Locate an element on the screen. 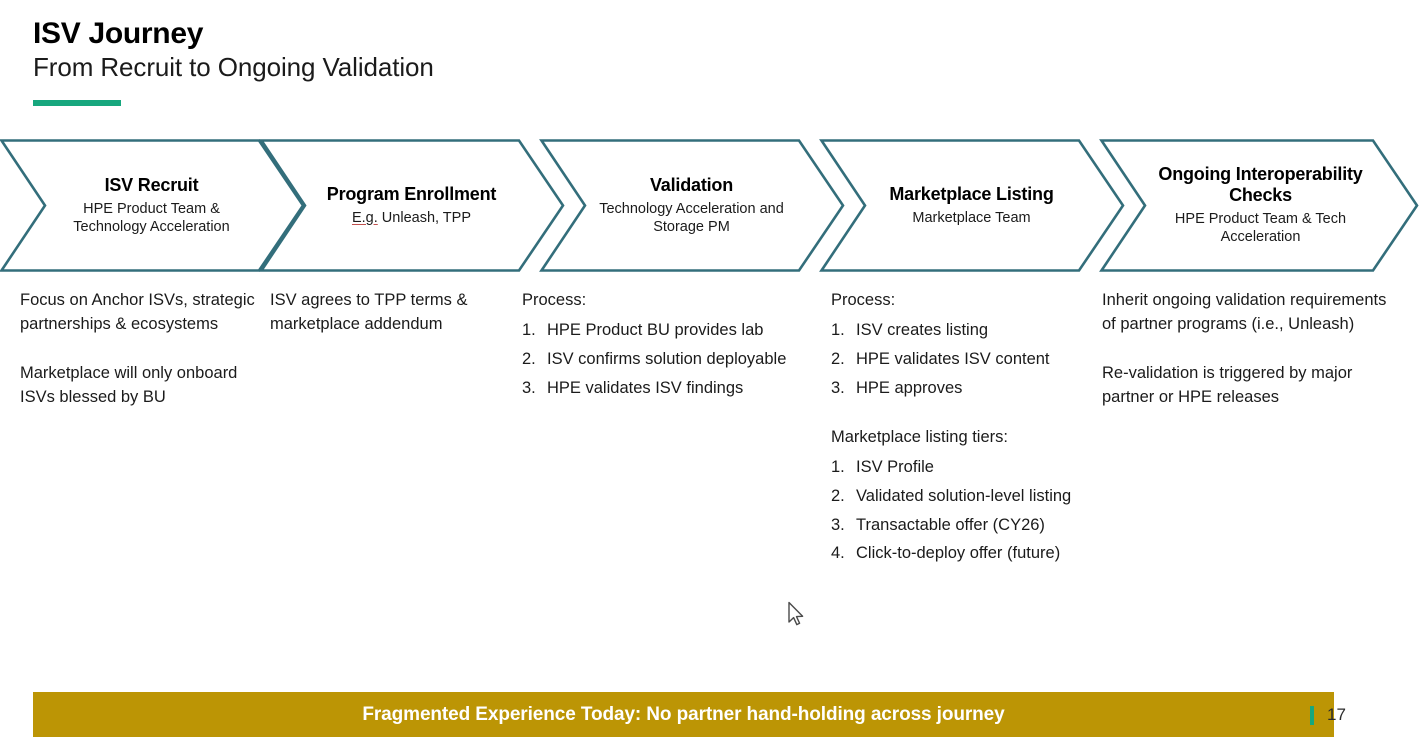  list-item: 1. ISV Profile is located at coordinates (968, 467).